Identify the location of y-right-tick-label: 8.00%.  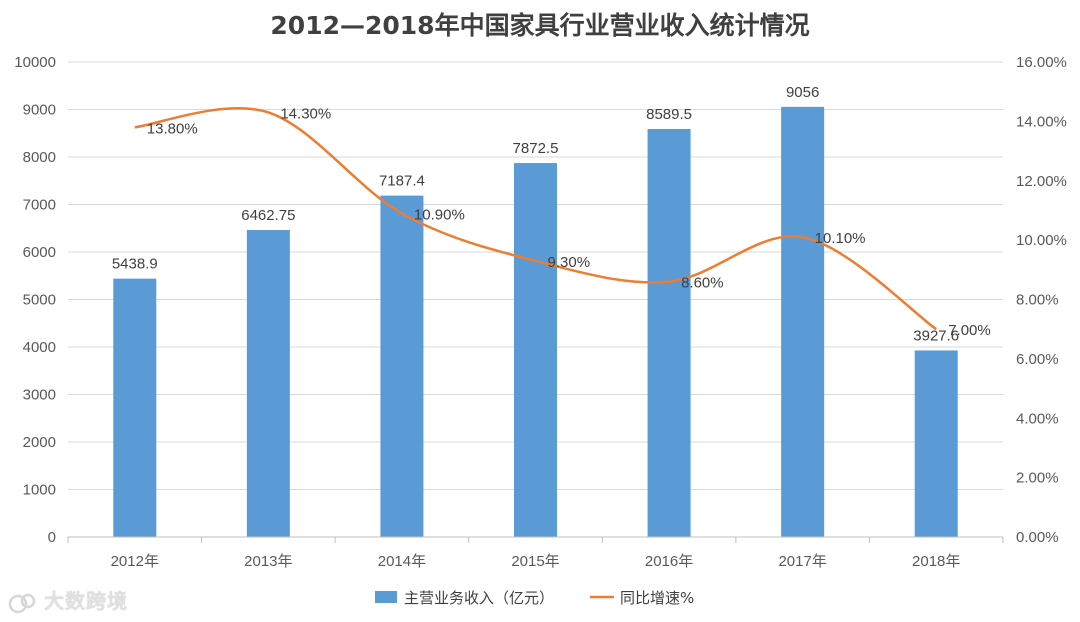
(1037, 300).